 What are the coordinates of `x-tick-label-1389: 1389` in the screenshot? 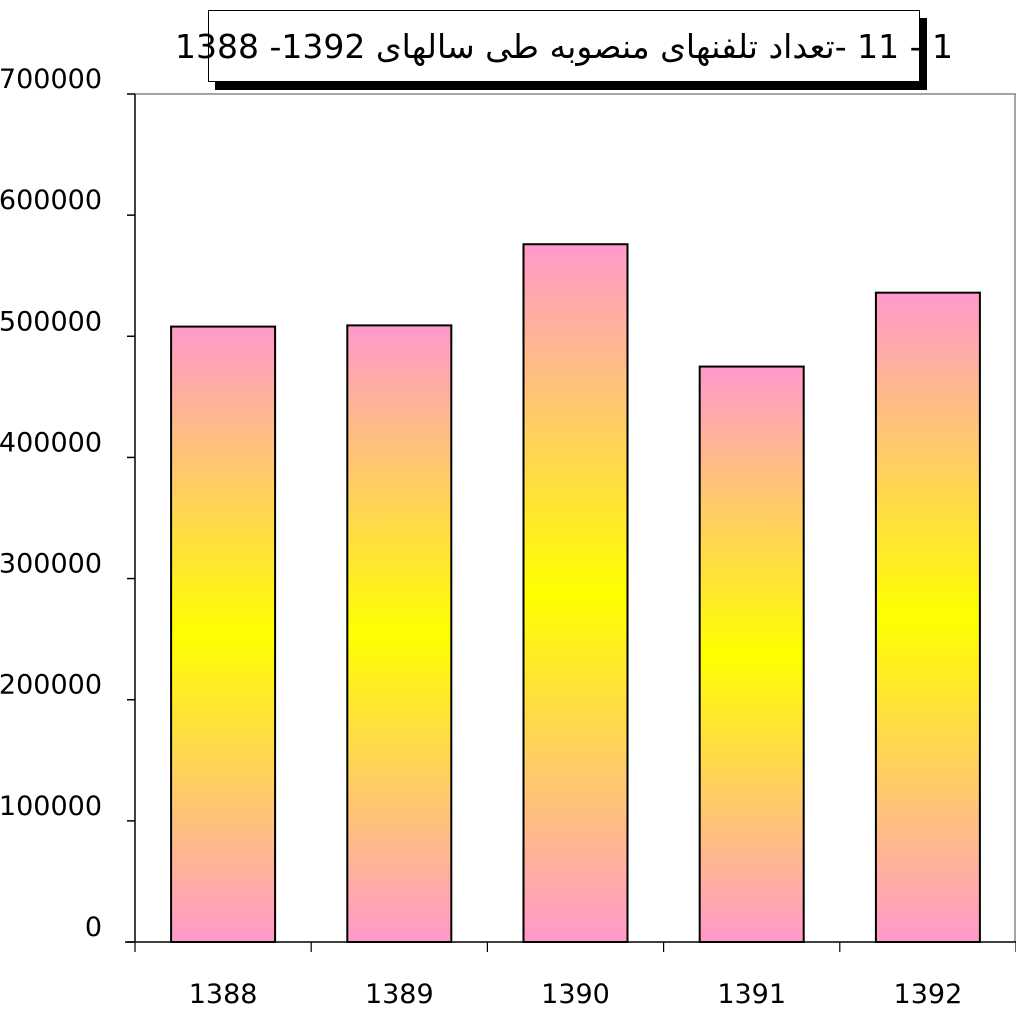 It's located at (399, 994).